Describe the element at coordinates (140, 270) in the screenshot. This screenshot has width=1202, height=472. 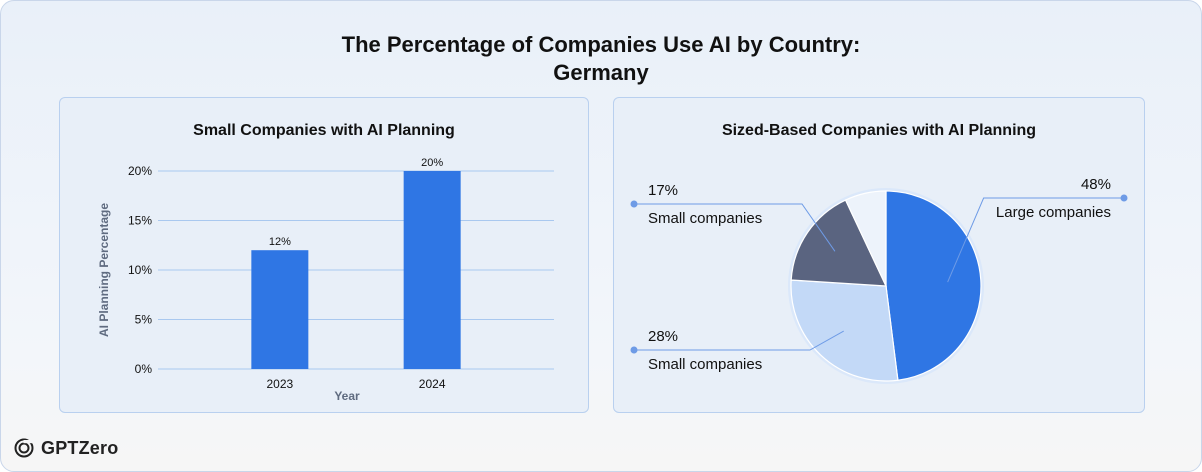
I see `y-tick-label: 10%` at that location.